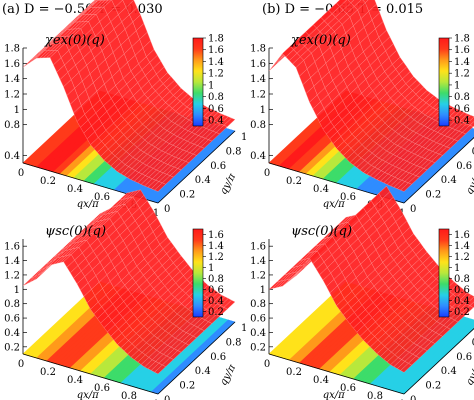 The image size is (474, 400). I want to click on z-tick-label: 0.6, so click(12, 319).